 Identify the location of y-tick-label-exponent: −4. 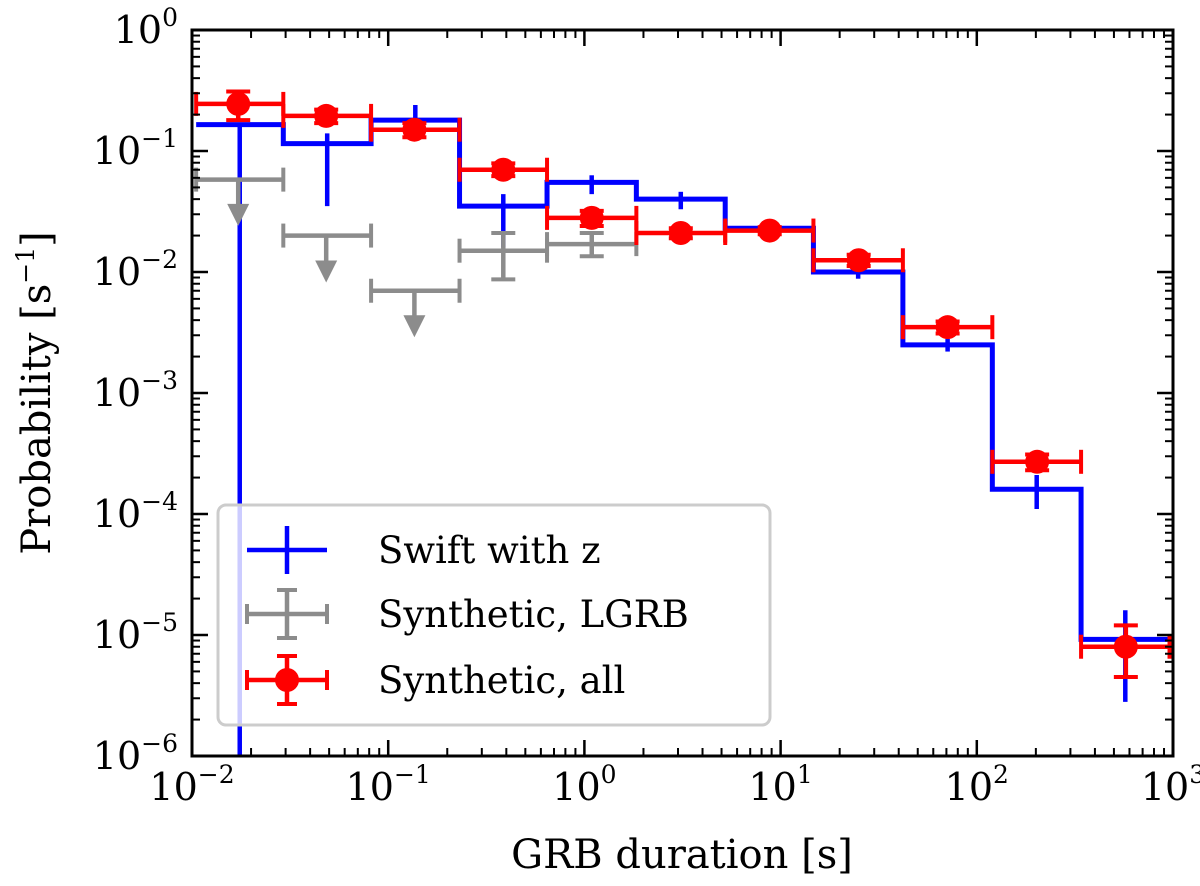
(159, 501).